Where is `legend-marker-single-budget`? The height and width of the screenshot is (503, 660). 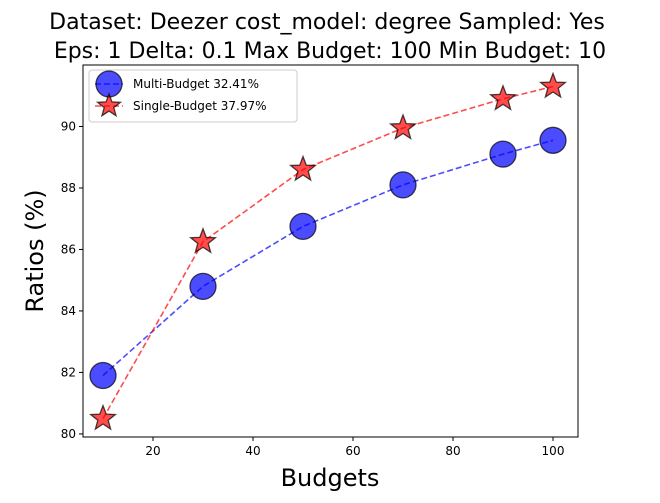
legend-marker-single-budget is located at coordinates (109, 105).